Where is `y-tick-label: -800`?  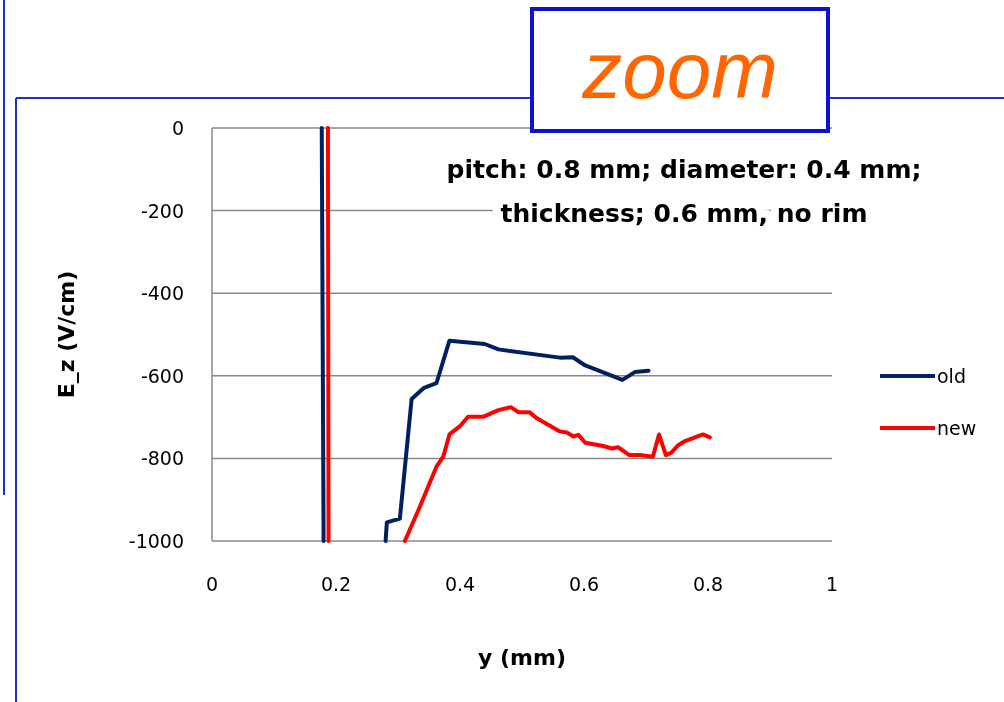
y-tick-label: -800 is located at coordinates (162, 458).